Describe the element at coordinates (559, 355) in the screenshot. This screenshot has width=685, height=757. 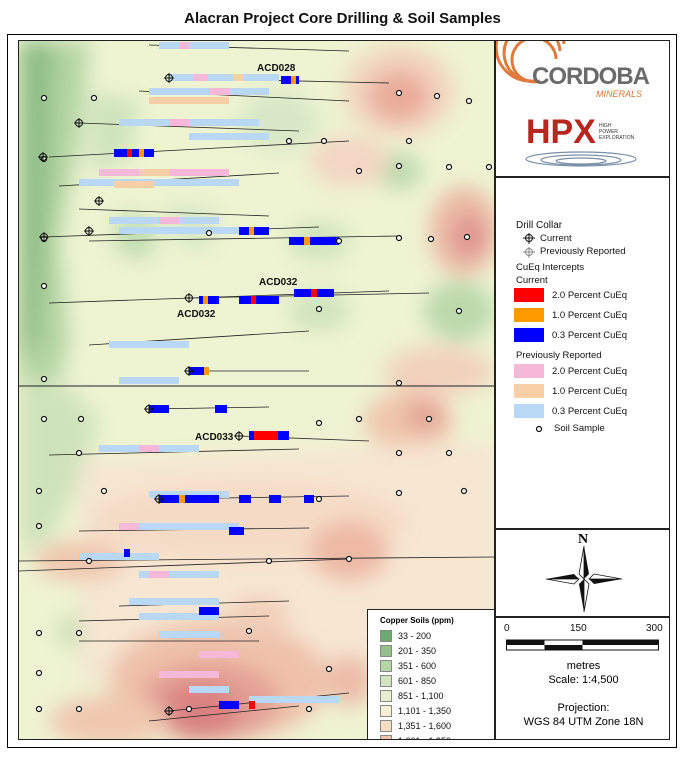
I see `legend-prev-subheading: Previously Reported` at that location.